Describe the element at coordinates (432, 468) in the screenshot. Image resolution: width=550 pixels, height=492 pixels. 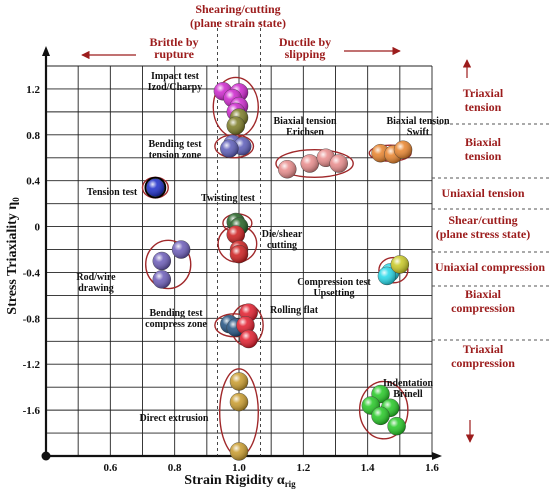
I see `x-tick-label: 1.6` at that location.